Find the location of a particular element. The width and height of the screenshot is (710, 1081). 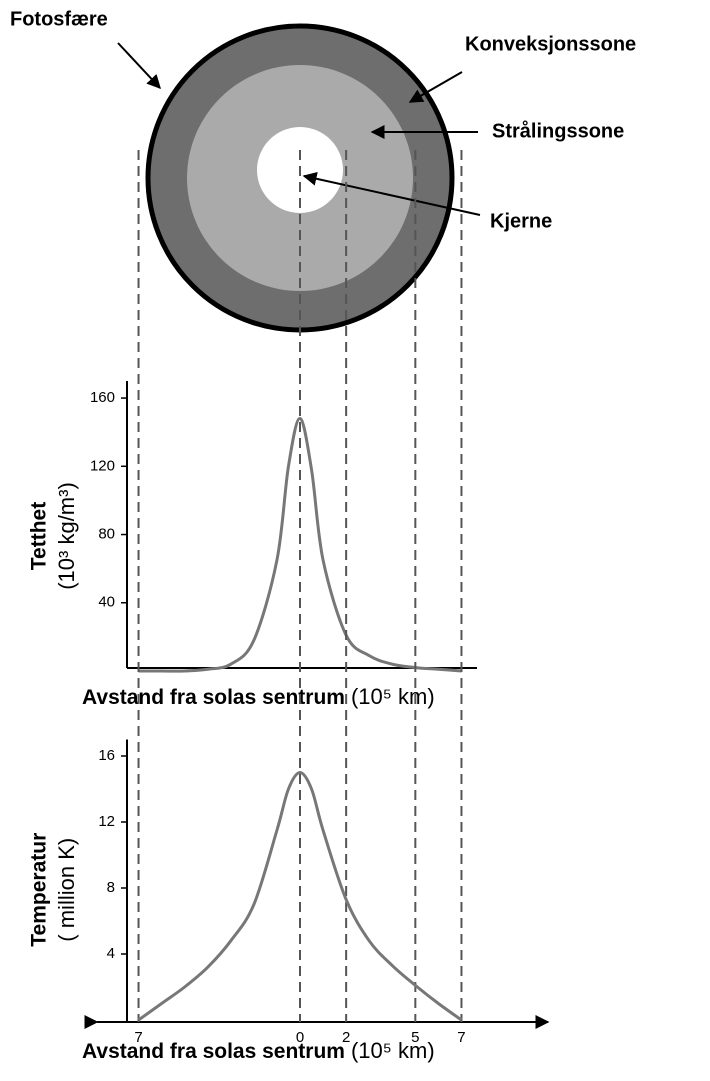

x-tick-label: 2 is located at coordinates (346, 1037).